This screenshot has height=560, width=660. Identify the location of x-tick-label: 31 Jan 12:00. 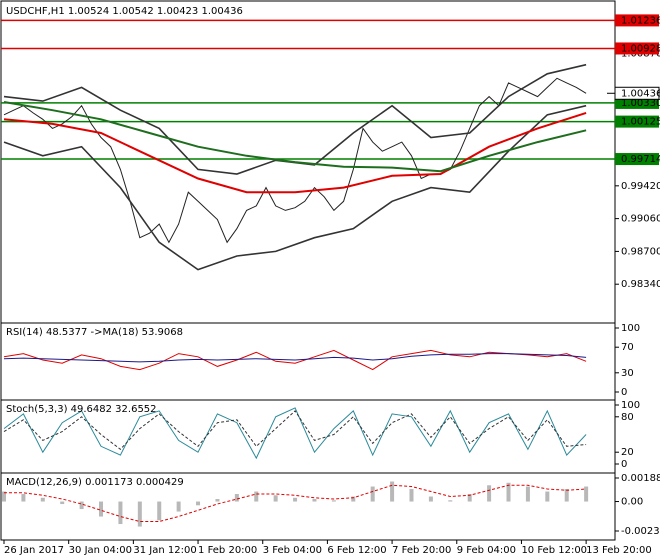
(164, 550).